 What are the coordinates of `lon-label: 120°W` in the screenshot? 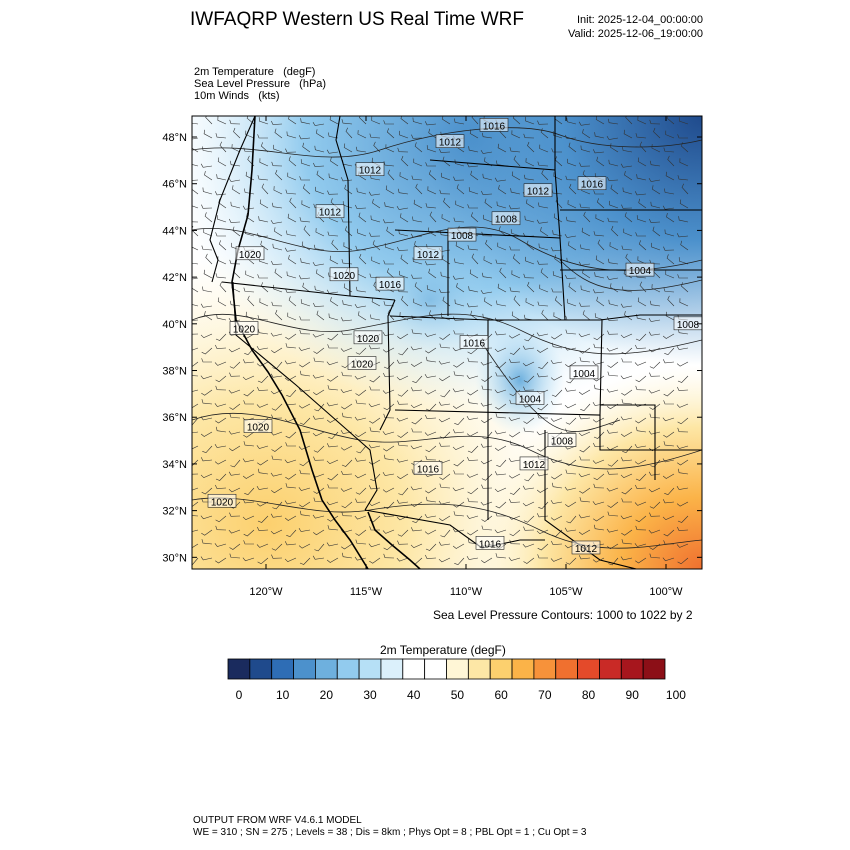 It's located at (266, 592).